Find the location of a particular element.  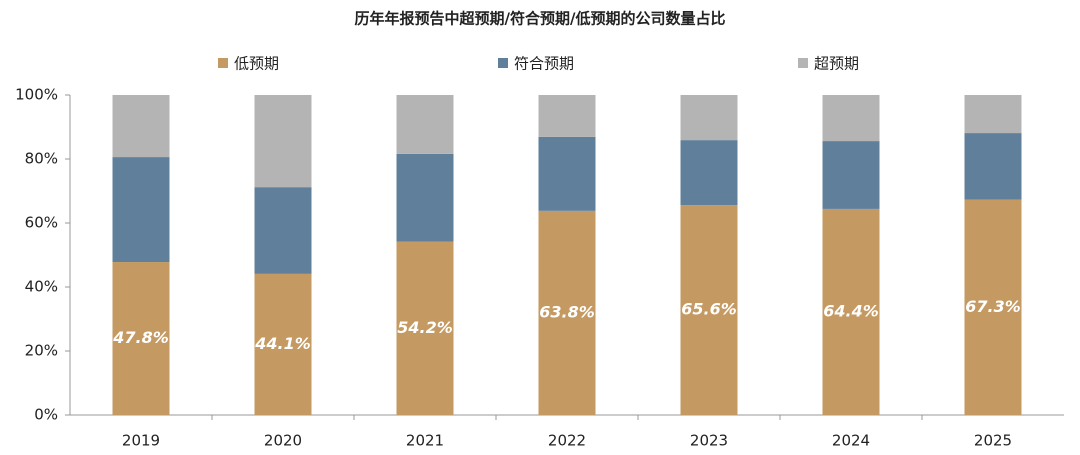

y-tick-label: 0% is located at coordinates (46, 415).